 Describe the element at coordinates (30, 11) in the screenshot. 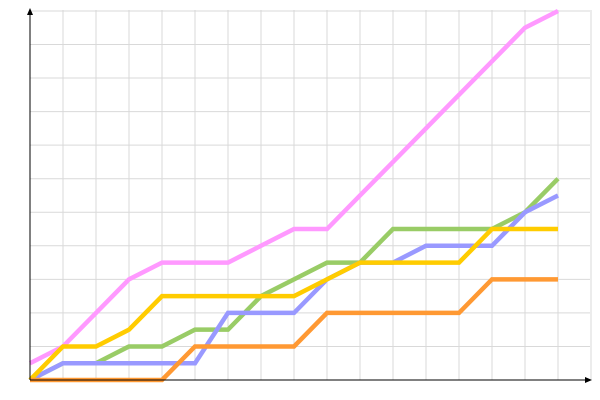

I see `y-axis-arrow-icon` at that location.